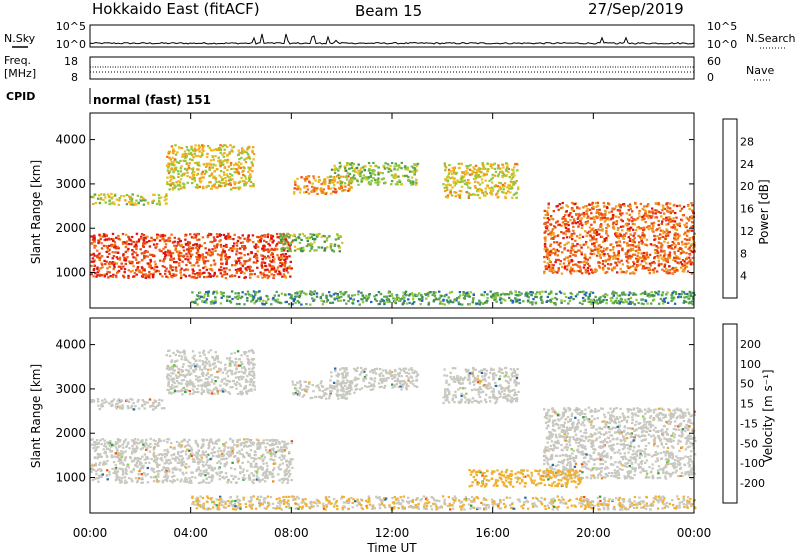 The width and height of the screenshot is (800, 558). Describe the element at coordinates (743, 253) in the screenshot. I see `colorbar-tick-label: 8` at that location.